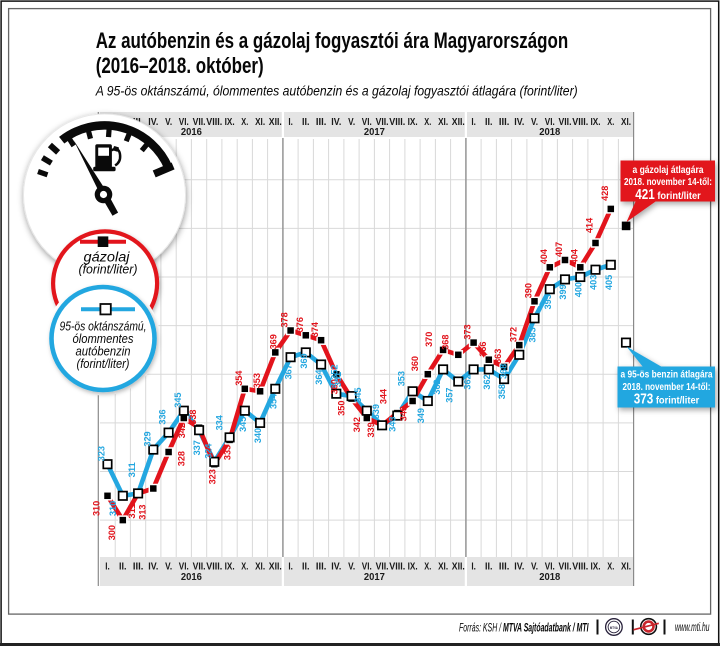 This screenshot has height=646, width=720. I want to click on svg-text: 350, so click(341, 408).